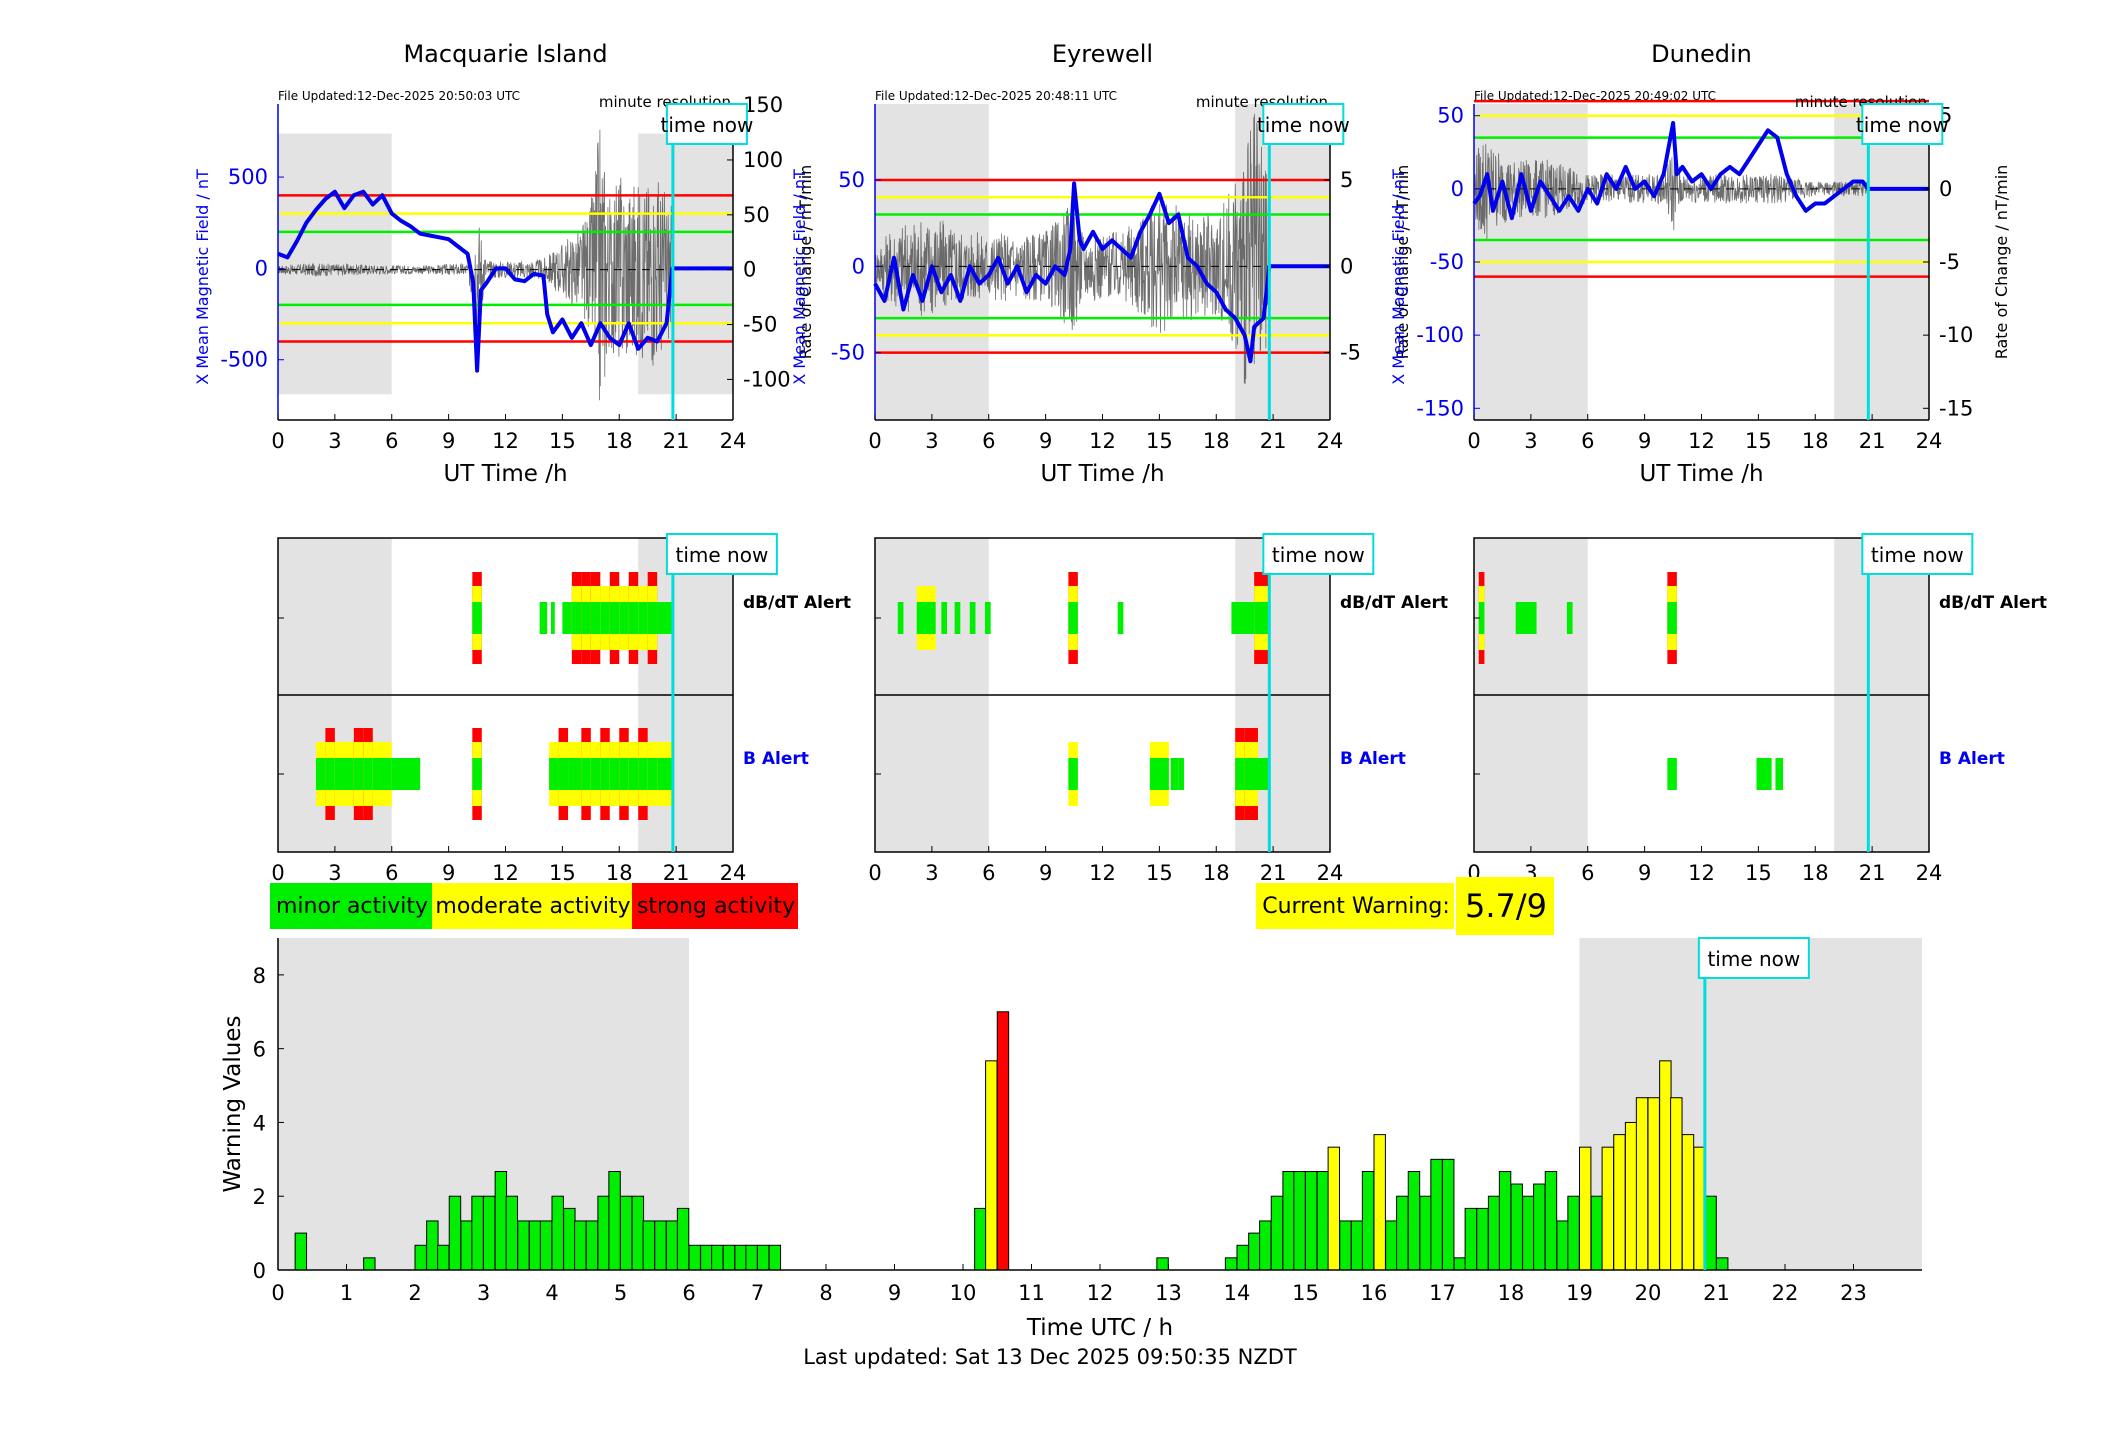 This screenshot has width=2117, height=1437. Describe the element at coordinates (259, 976) in the screenshot. I see `y-tick-label: 8` at that location.